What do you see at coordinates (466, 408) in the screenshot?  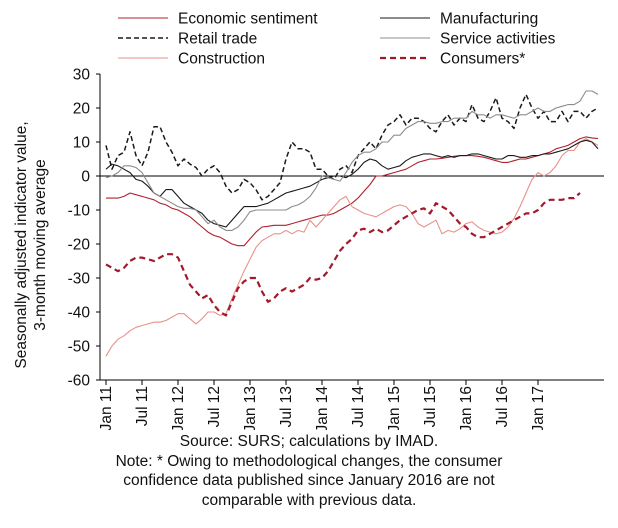 I see `x-tick-label: Jan 16` at bounding box center [466, 408].